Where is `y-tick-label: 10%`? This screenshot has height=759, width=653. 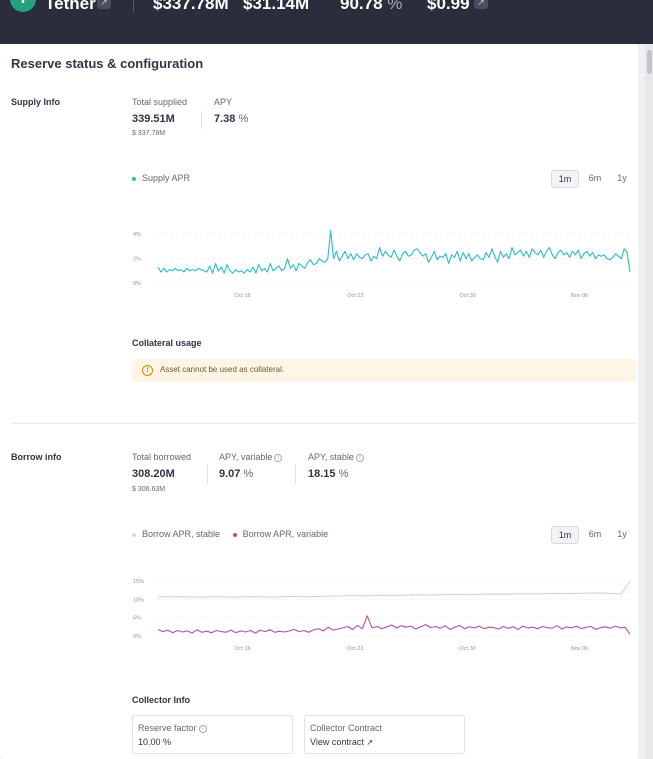 y-tick-label: 10% is located at coordinates (138, 600).